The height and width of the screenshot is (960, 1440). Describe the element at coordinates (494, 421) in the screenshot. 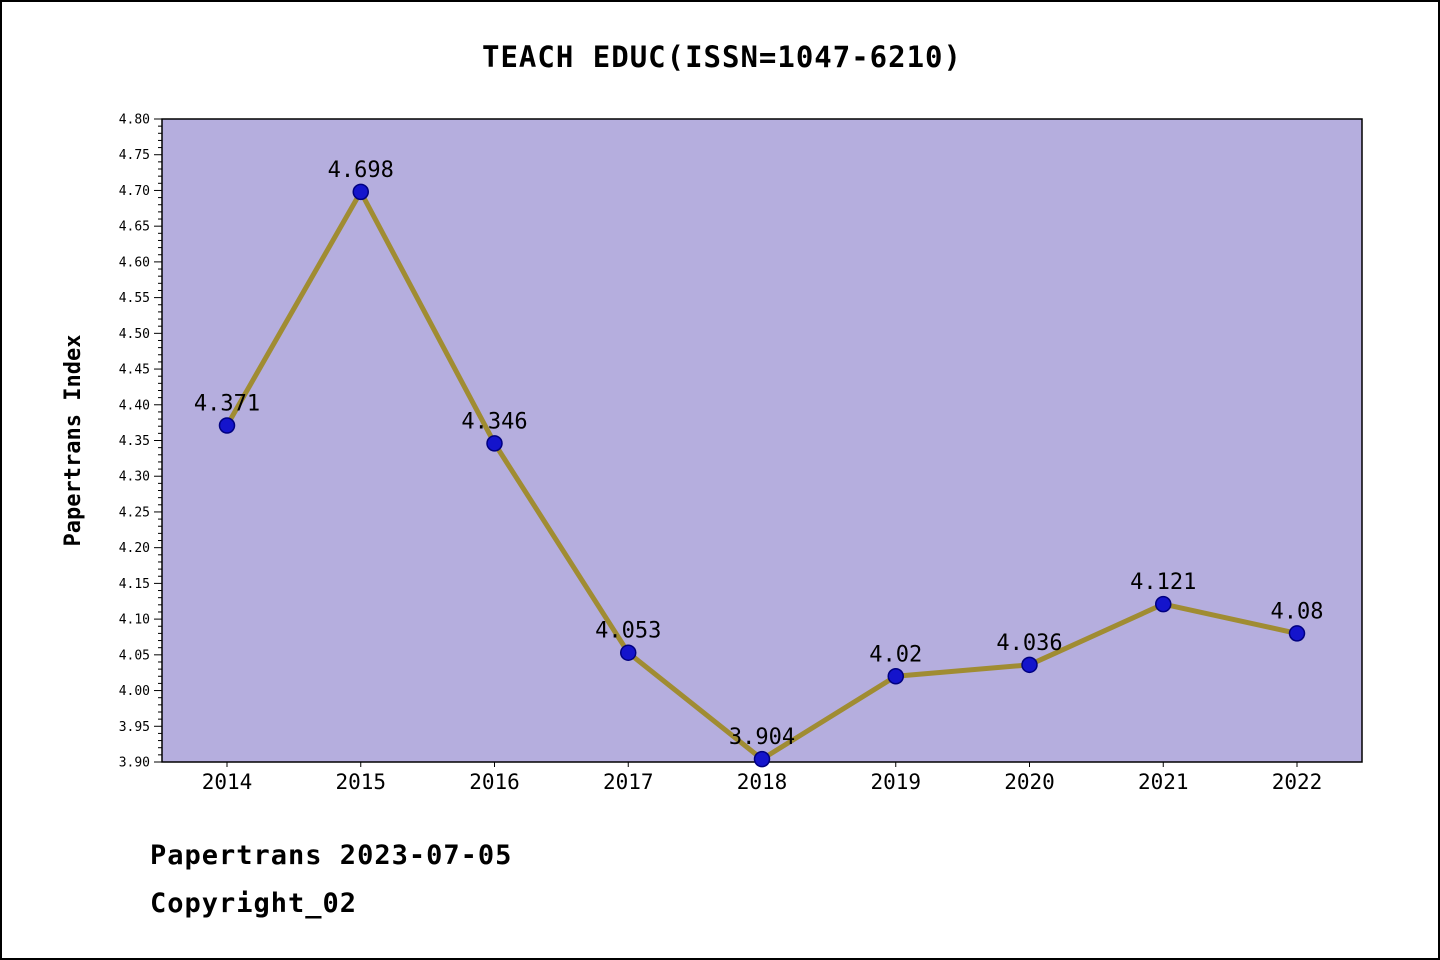

I see `data-point-label: 4.346` at that location.